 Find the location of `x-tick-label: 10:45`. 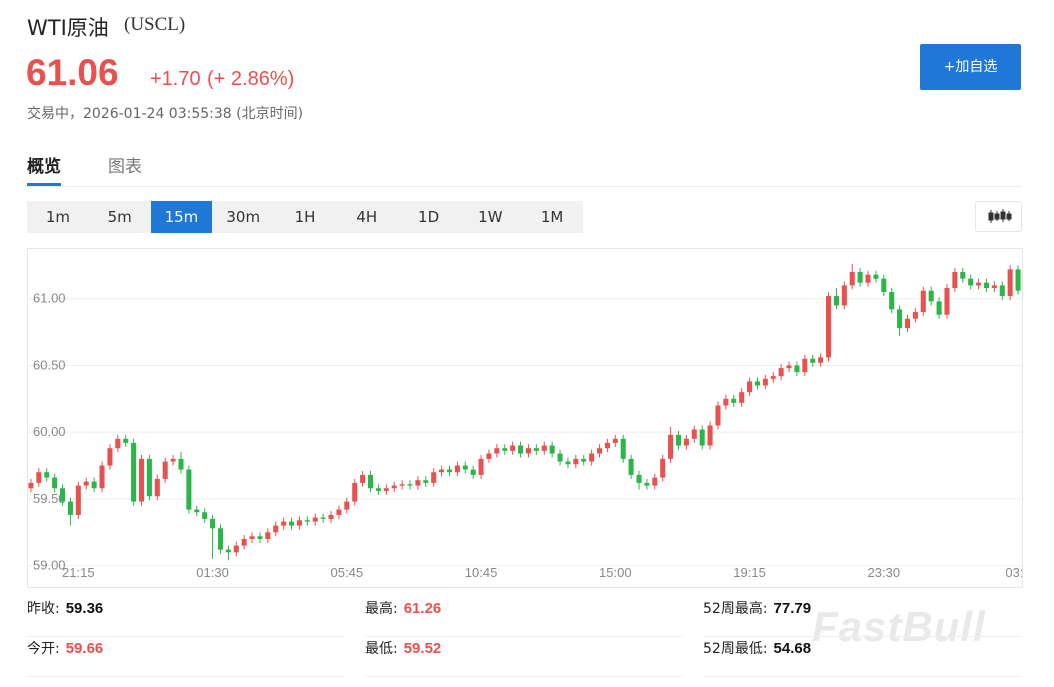

x-tick-label: 10:45 is located at coordinates (481, 572).